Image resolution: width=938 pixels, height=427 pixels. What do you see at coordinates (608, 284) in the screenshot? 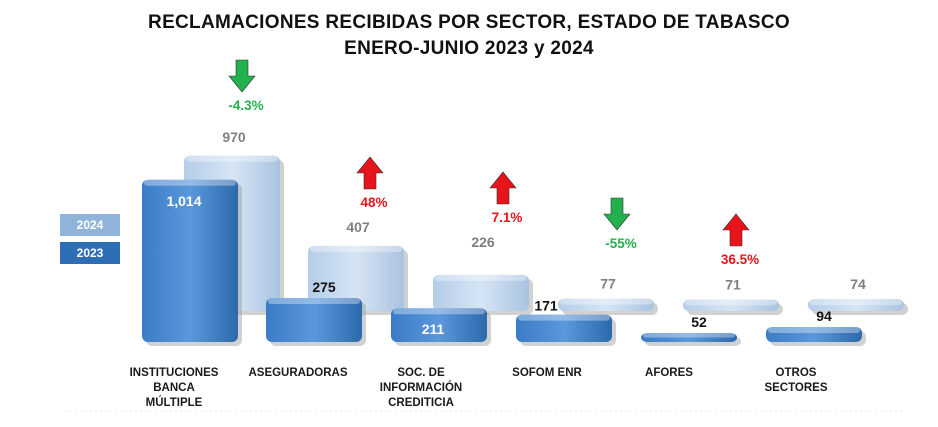
I see `value-label-2024: 77` at bounding box center [608, 284].